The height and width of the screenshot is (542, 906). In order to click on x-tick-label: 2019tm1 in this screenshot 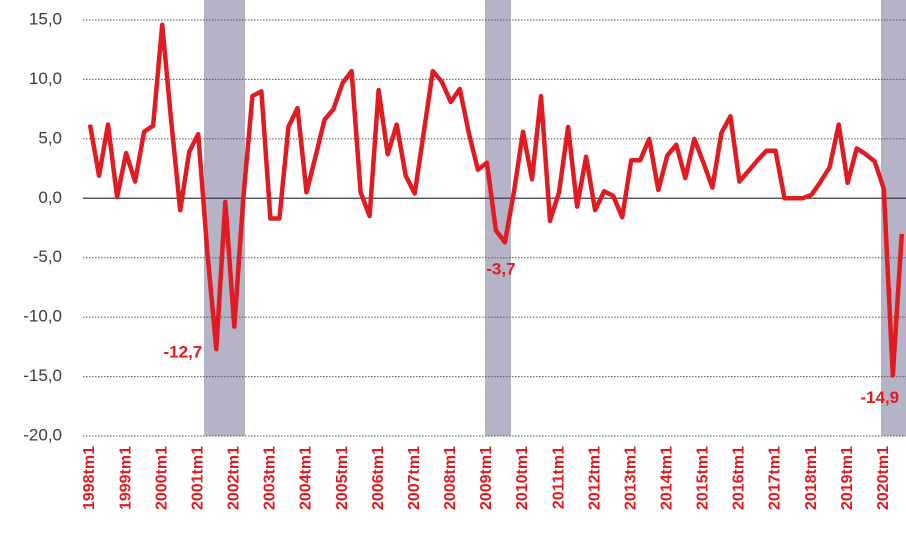, I will do `click(847, 478)`.